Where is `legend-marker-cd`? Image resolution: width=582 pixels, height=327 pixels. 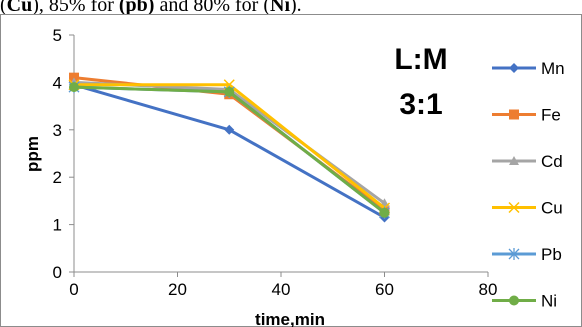
legend-marker-cd is located at coordinates (514, 160).